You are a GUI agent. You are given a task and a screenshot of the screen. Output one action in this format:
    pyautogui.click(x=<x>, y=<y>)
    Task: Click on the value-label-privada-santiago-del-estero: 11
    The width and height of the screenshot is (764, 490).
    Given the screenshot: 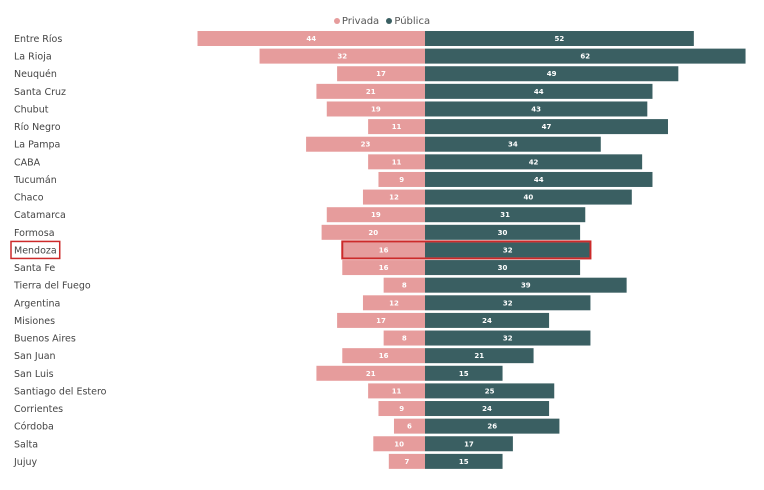 What is the action you would take?
    pyautogui.click(x=397, y=391)
    